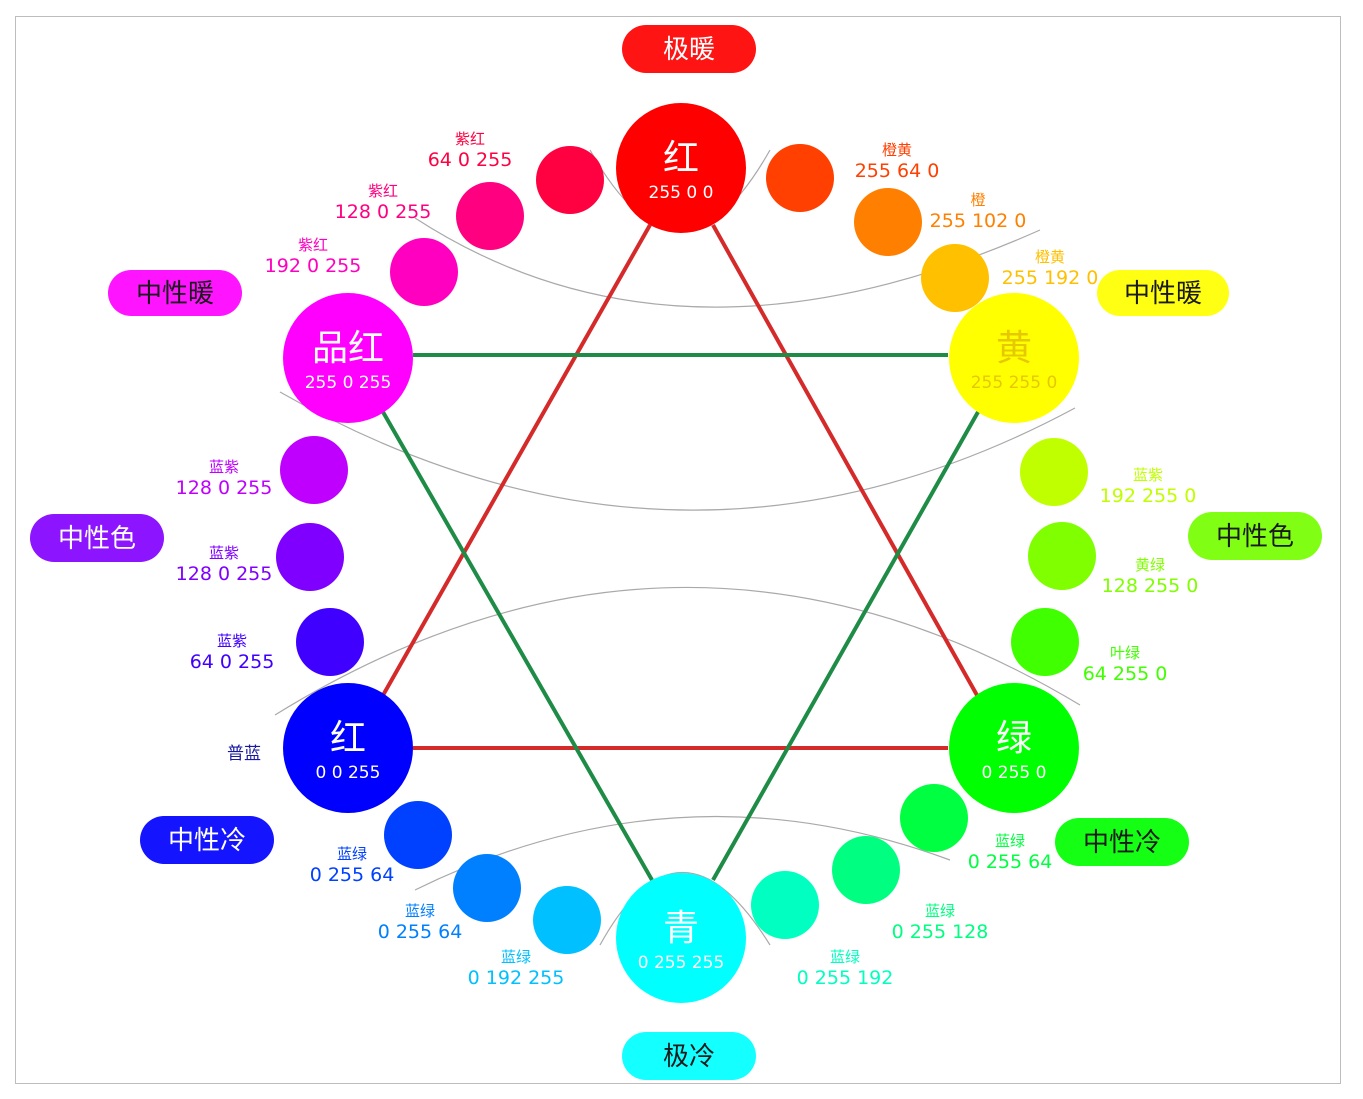 The image size is (1363, 1099). I want to click on zone-pill-top: 极暖, so click(689, 49).